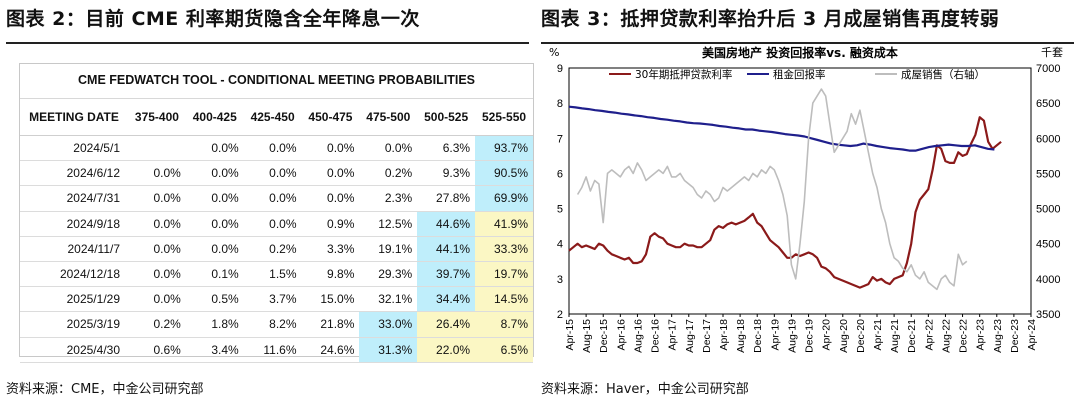 The width and height of the screenshot is (1080, 403). Describe the element at coordinates (267, 43) in the screenshot. I see `left-title-rule` at that location.